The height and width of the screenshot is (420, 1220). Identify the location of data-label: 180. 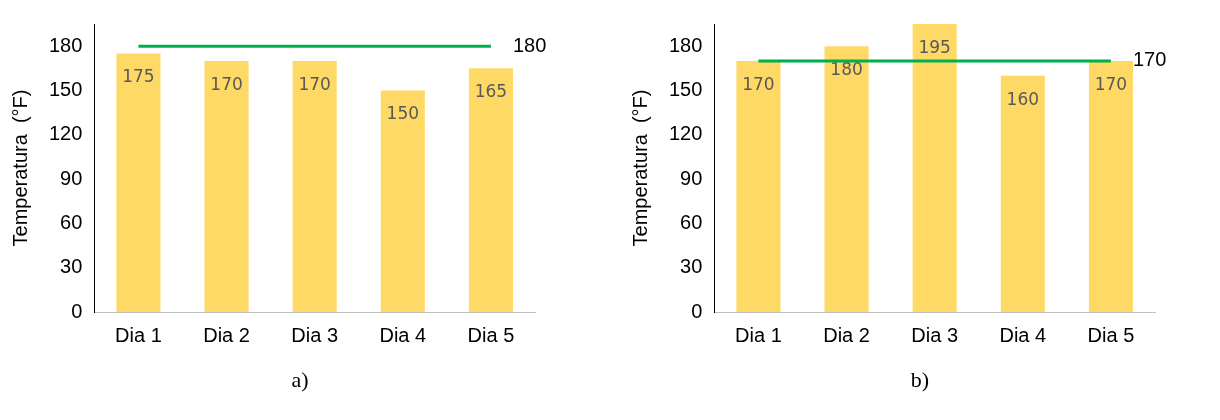
(846, 69).